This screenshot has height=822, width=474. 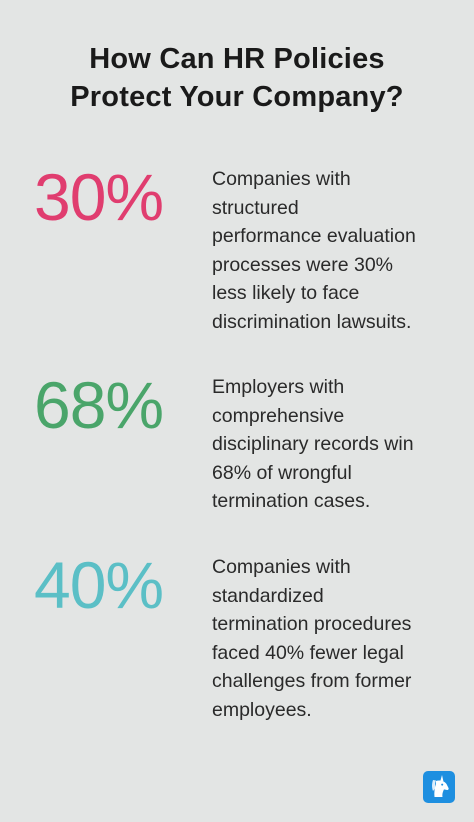 What do you see at coordinates (237, 97) in the screenshot?
I see `page-title-line-2: Protect Your Company?` at bounding box center [237, 97].